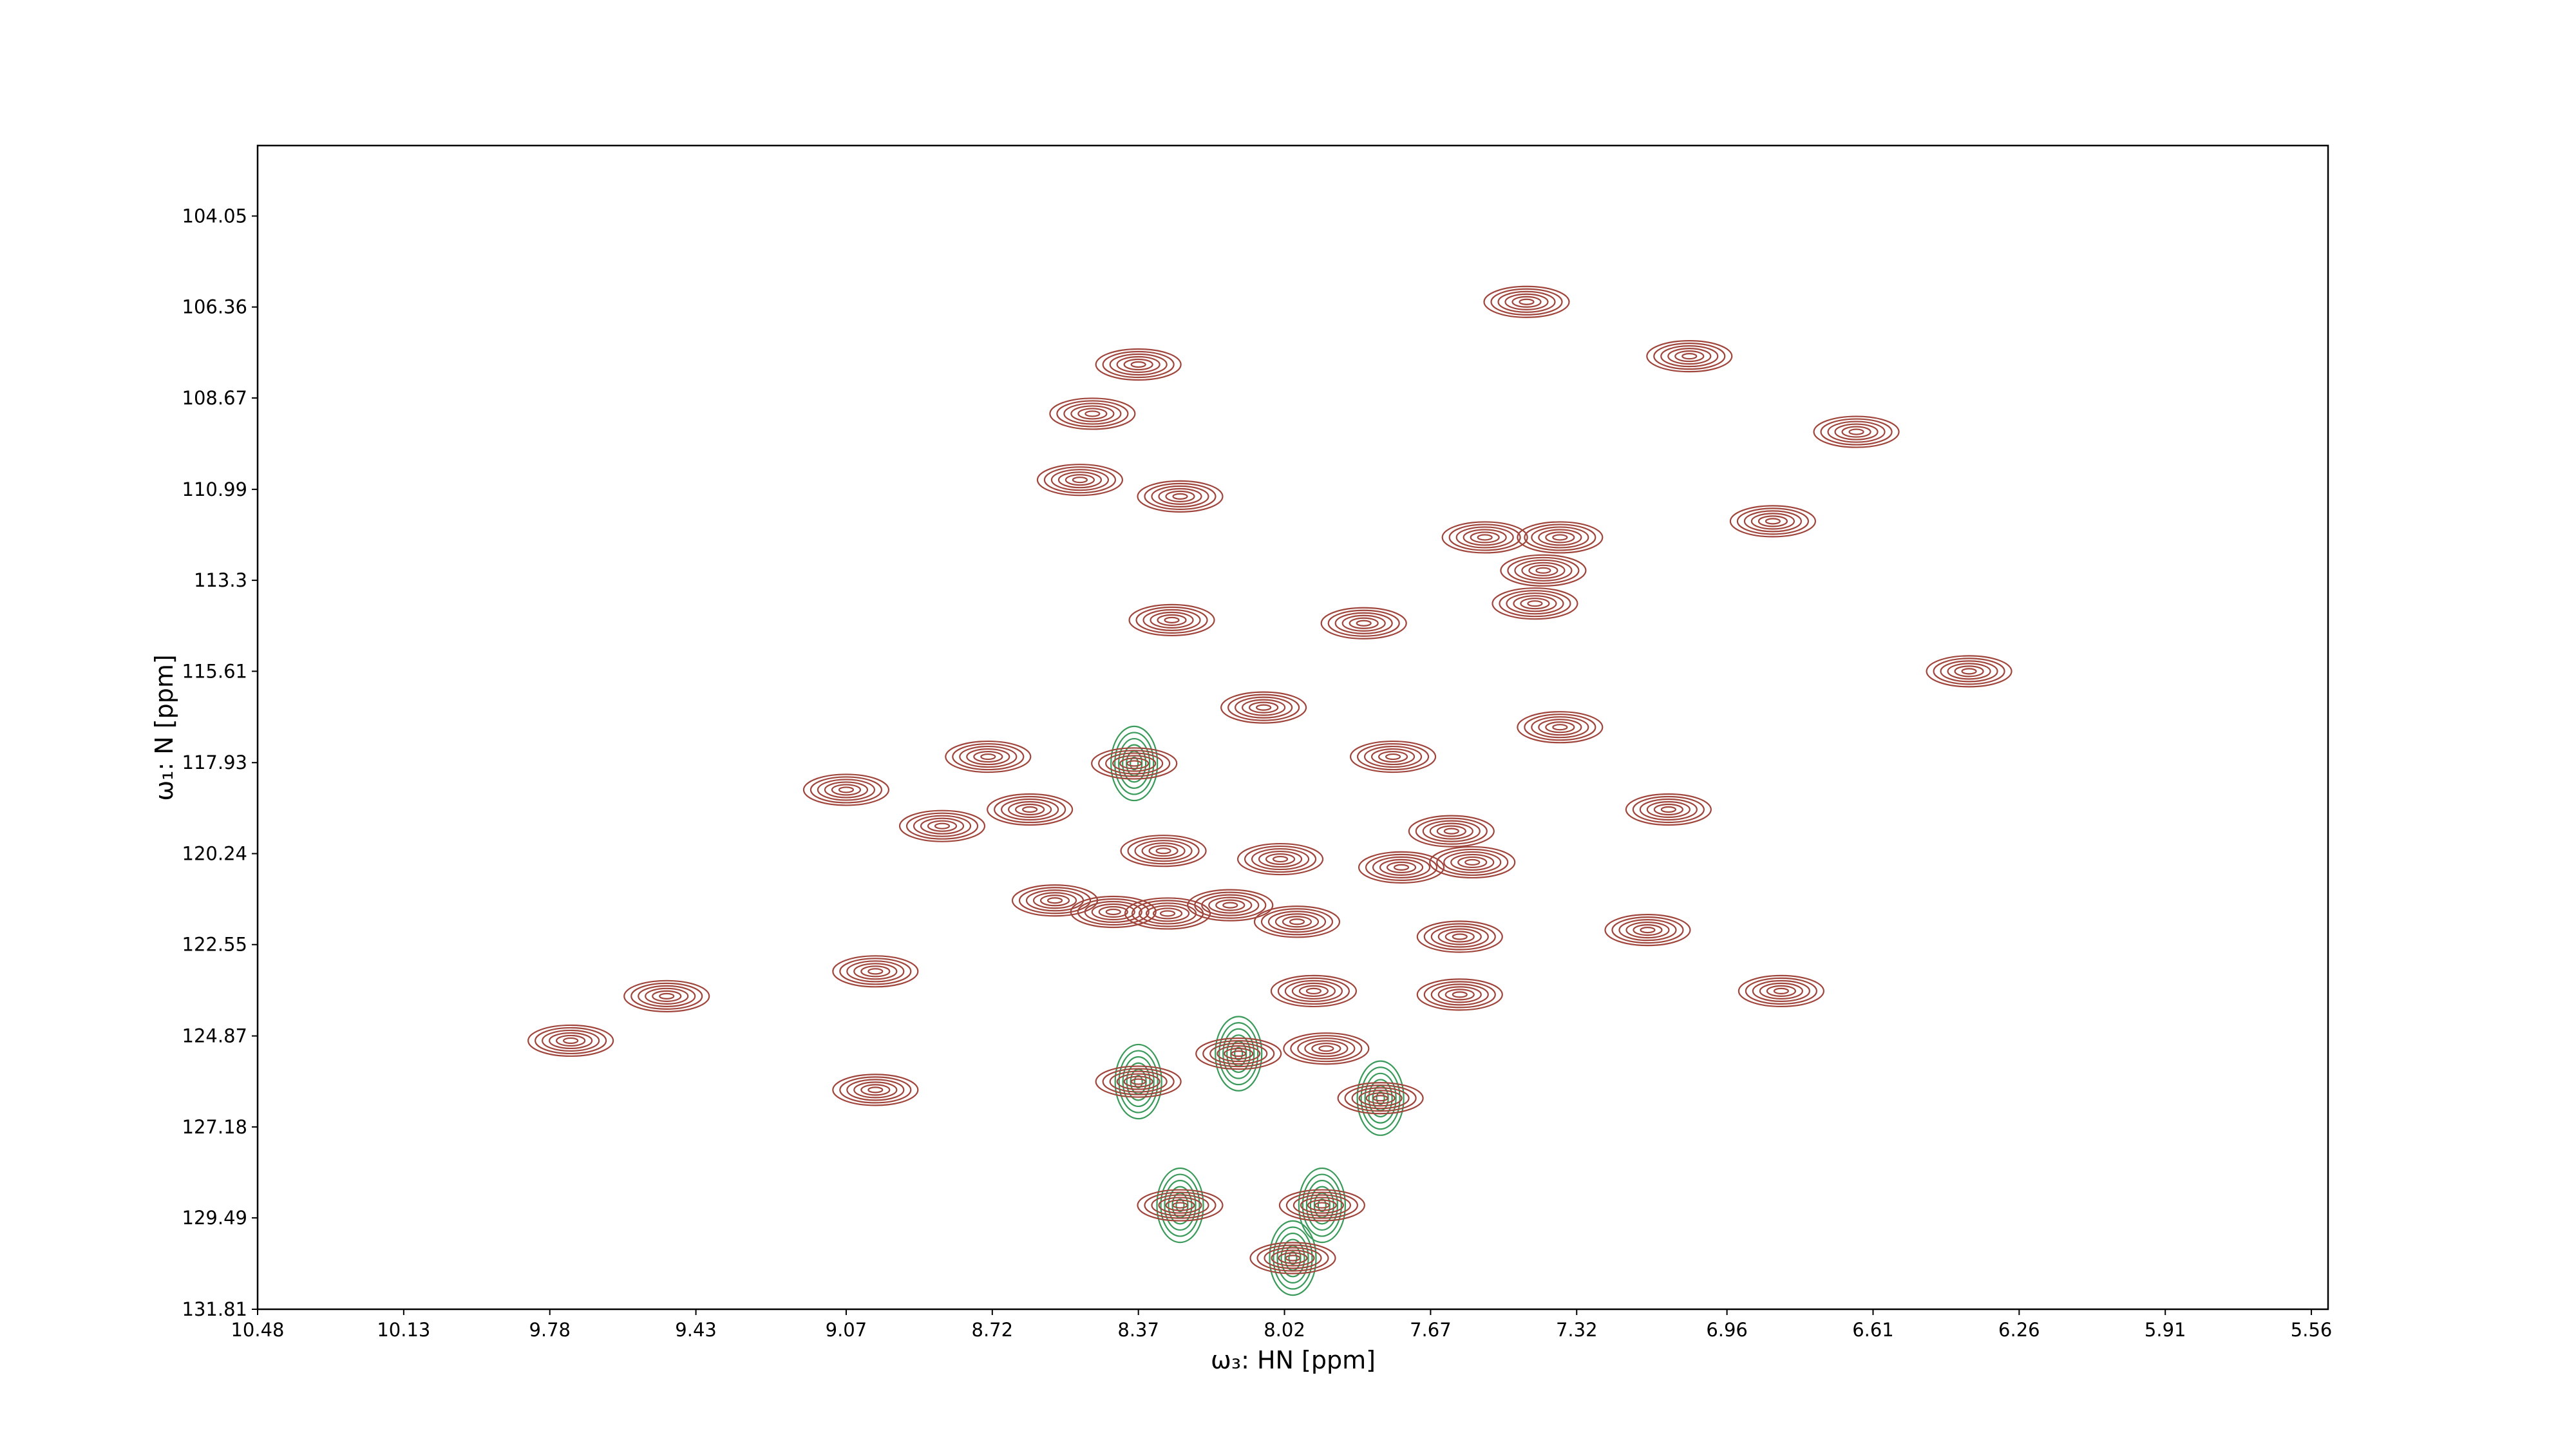  What do you see at coordinates (215, 1309) in the screenshot?
I see `y-tick-label: 131.81` at bounding box center [215, 1309].